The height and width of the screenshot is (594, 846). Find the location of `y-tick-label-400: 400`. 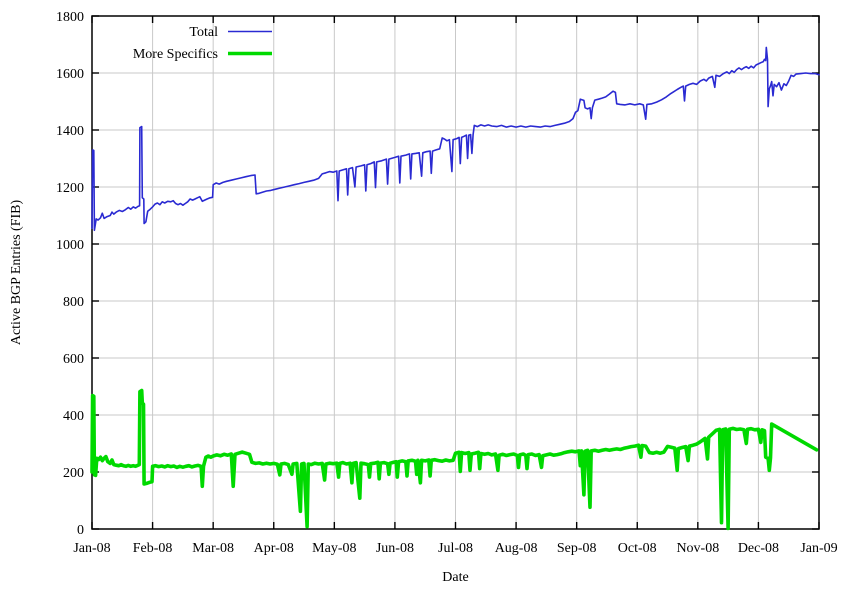

y-tick-label-400: 400 is located at coordinates (73, 416).